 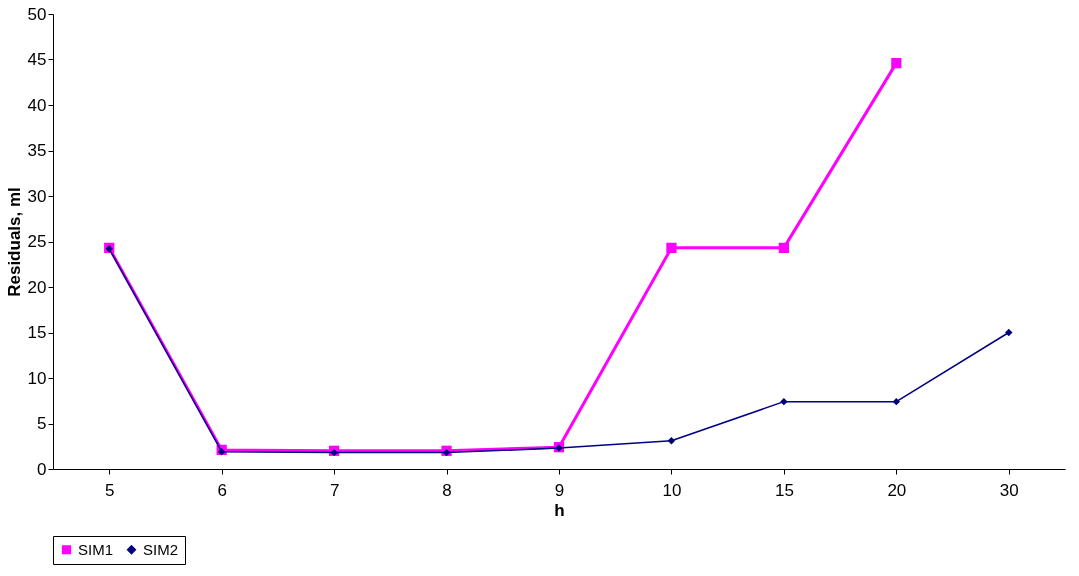 What do you see at coordinates (1009, 490) in the screenshot?
I see `x-tick-label: 30` at bounding box center [1009, 490].